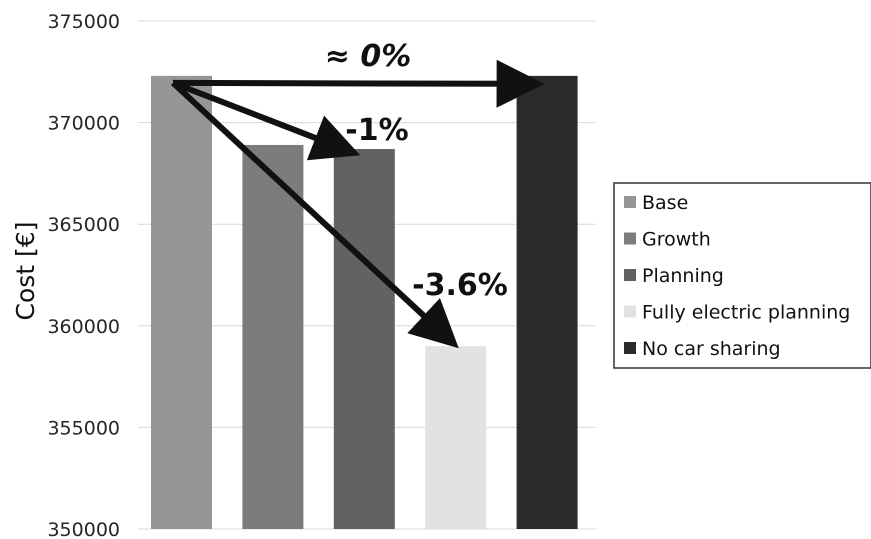 This screenshot has height=539, width=871. I want to click on legend-entry: Growth, so click(676, 240).